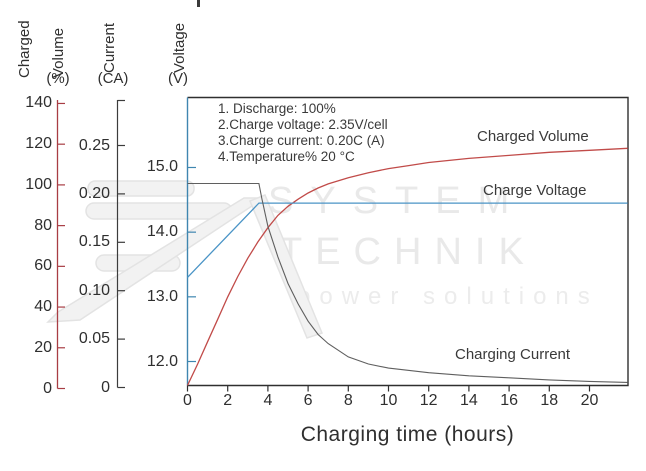  What do you see at coordinates (535, 190) in the screenshot?
I see `curve-label-charge-voltage: Charge Voltage` at bounding box center [535, 190].